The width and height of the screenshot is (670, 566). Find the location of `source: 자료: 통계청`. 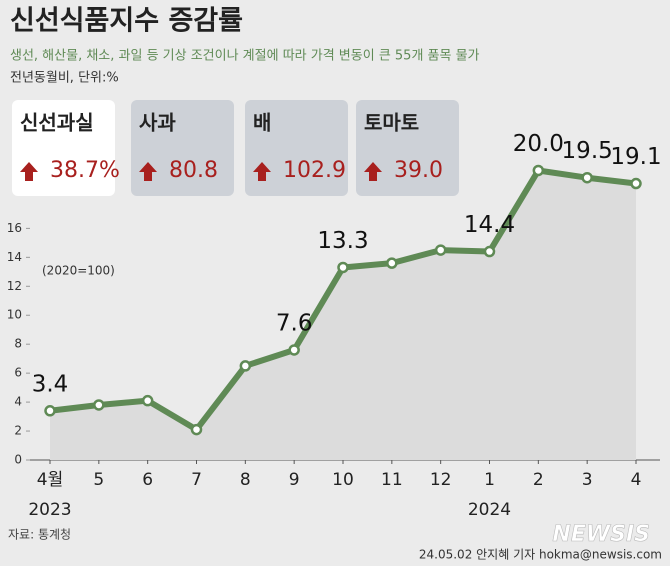

source: 자료: 통계청 is located at coordinates (39, 535).